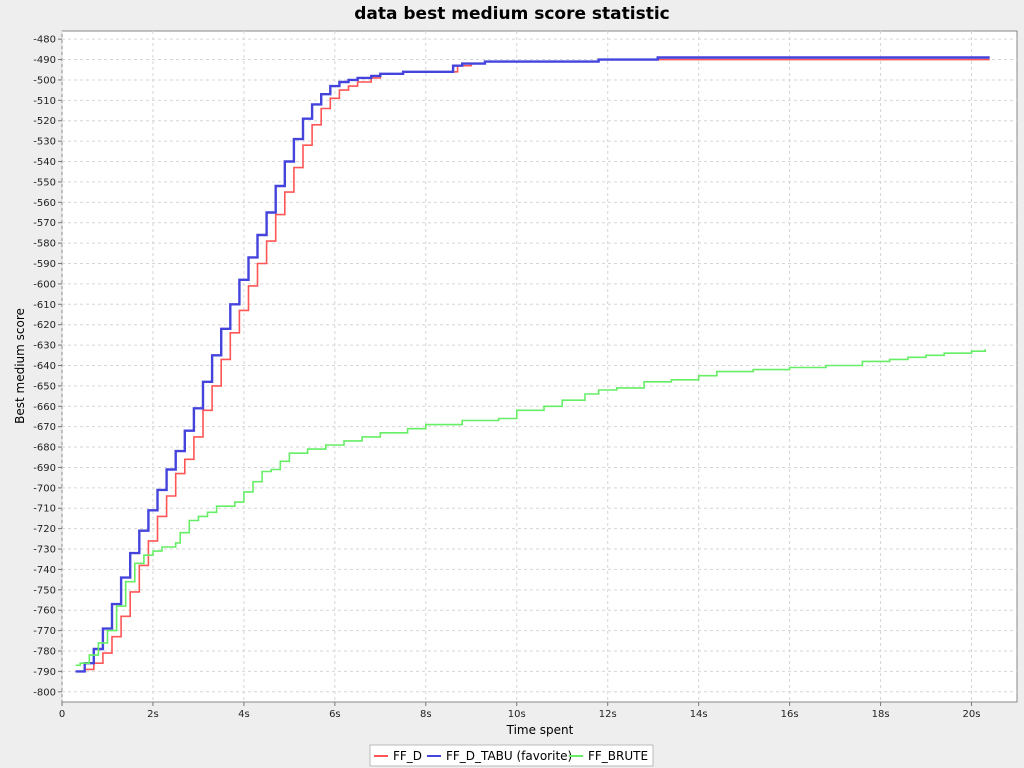 The height and width of the screenshot is (768, 1024). What do you see at coordinates (790, 714) in the screenshot?
I see `x-tick-label: 16s` at bounding box center [790, 714].